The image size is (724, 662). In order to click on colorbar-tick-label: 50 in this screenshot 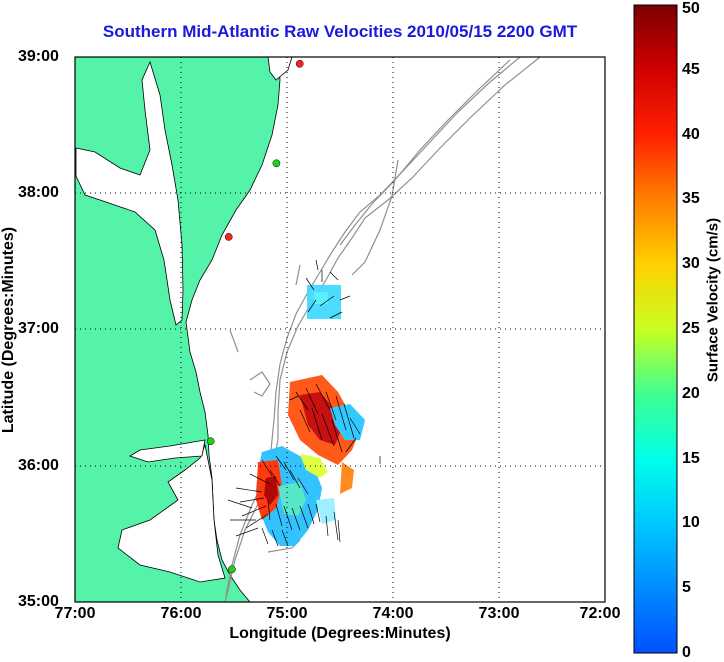, I will do `click(691, 8)`.